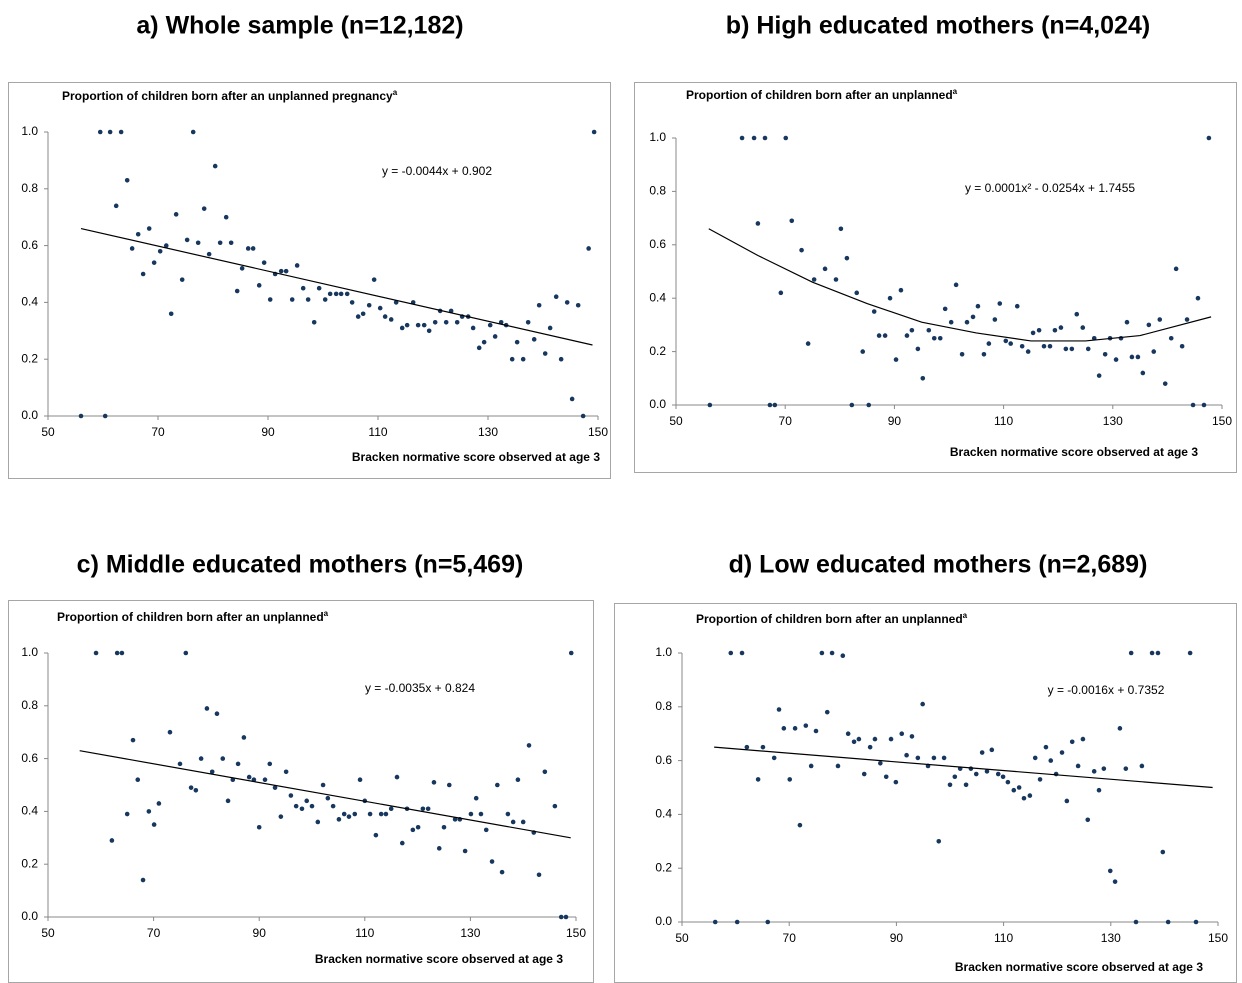  What do you see at coordinates (938, 565) in the screenshot?
I see `chart-title: d) Low educated mothers (n=2,689)` at bounding box center [938, 565].